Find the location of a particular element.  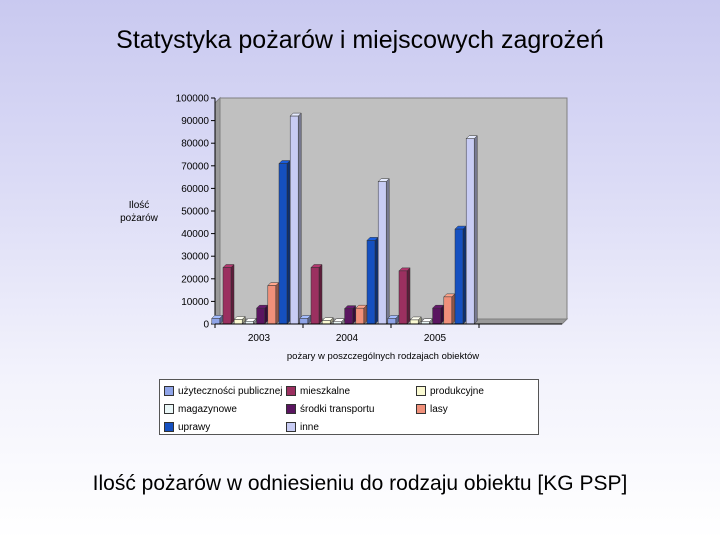

y-tick-label: 90000 is located at coordinates (195, 121).